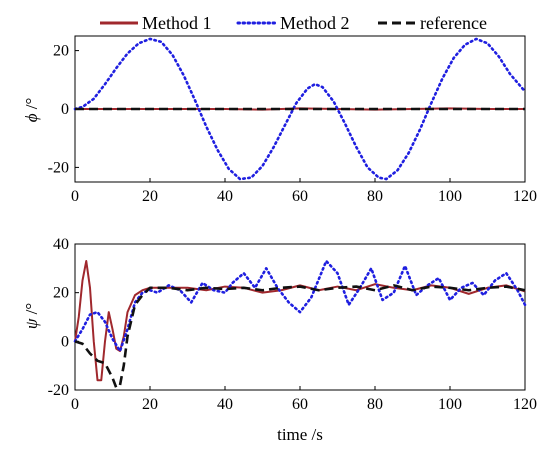 Image resolution: width=550 pixels, height=449 pixels. I want to click on phi-y-tick-label-0: 0, so click(65, 109).